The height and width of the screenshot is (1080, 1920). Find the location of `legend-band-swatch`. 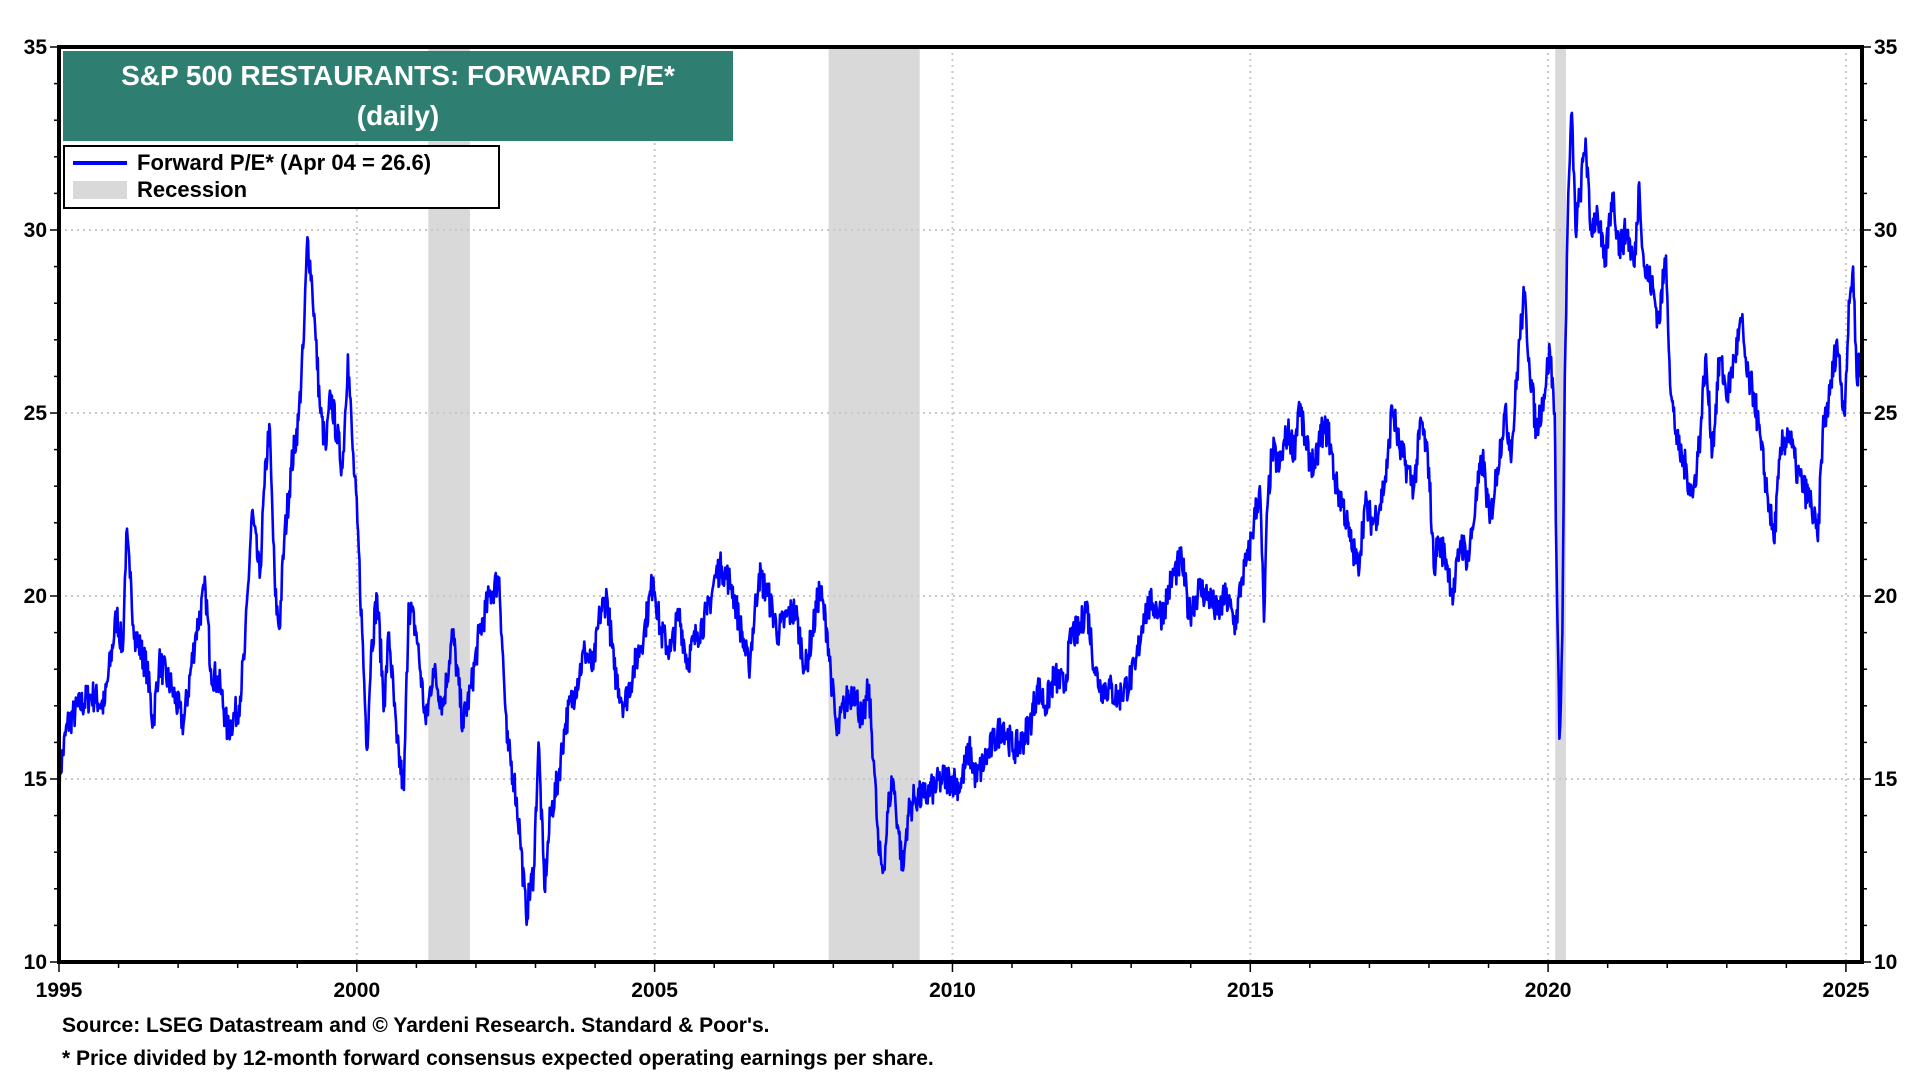

legend-band-swatch is located at coordinates (100, 190).